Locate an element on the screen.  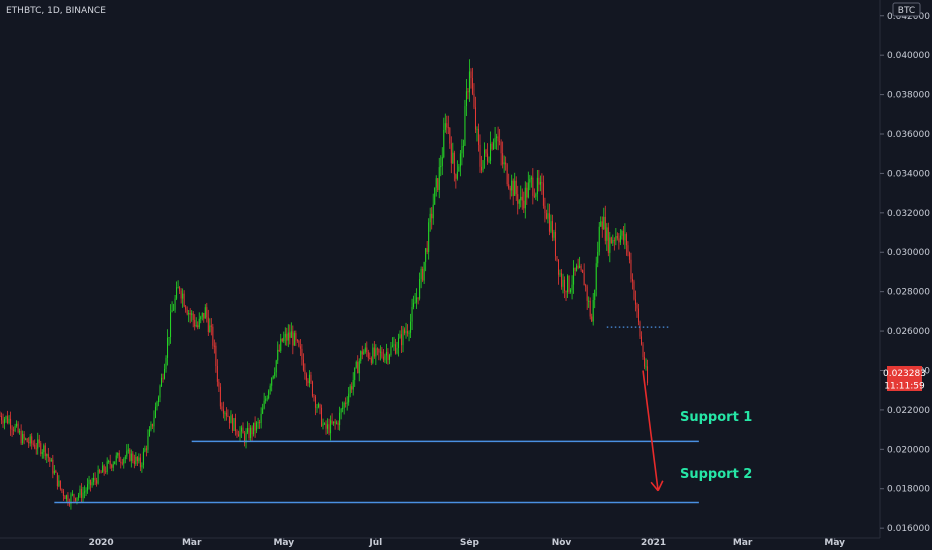
down-arrow-shaft is located at coordinates (650, 430).